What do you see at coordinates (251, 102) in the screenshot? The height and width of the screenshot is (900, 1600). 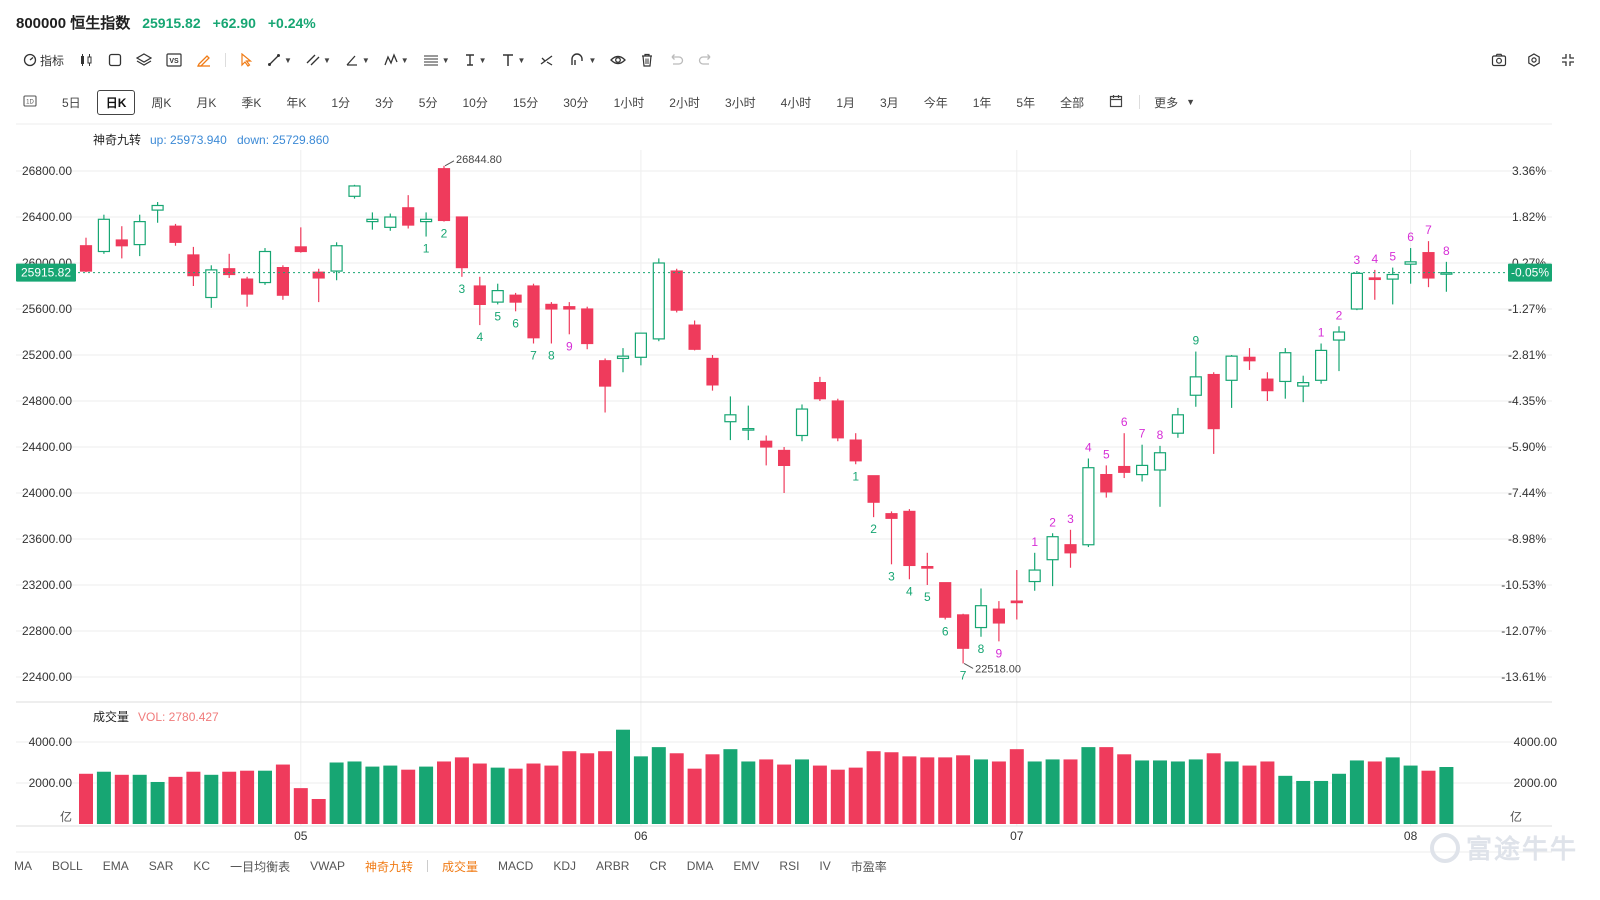 I see `period-4: 季K` at bounding box center [251, 102].